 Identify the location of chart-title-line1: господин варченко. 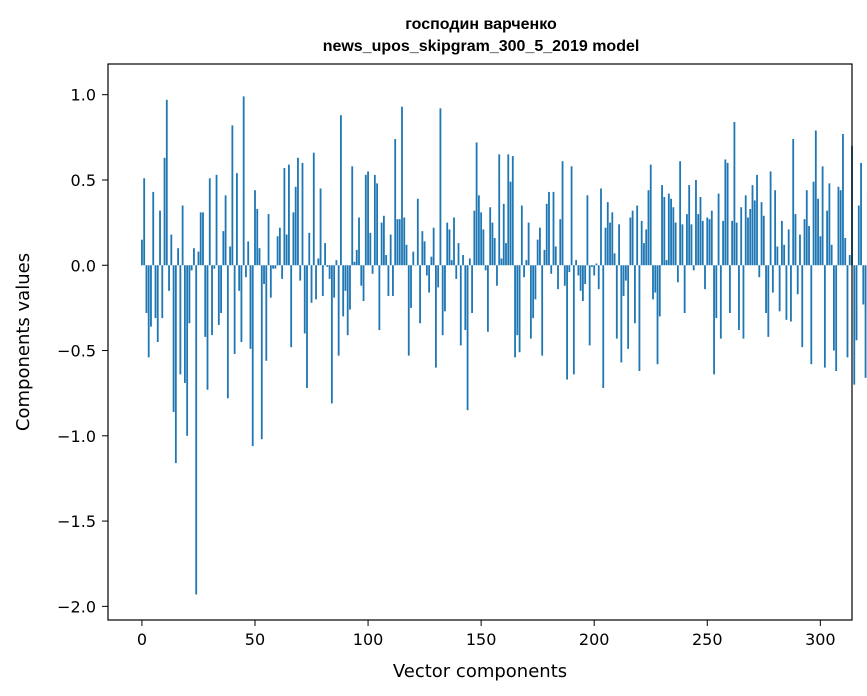
(481, 24).